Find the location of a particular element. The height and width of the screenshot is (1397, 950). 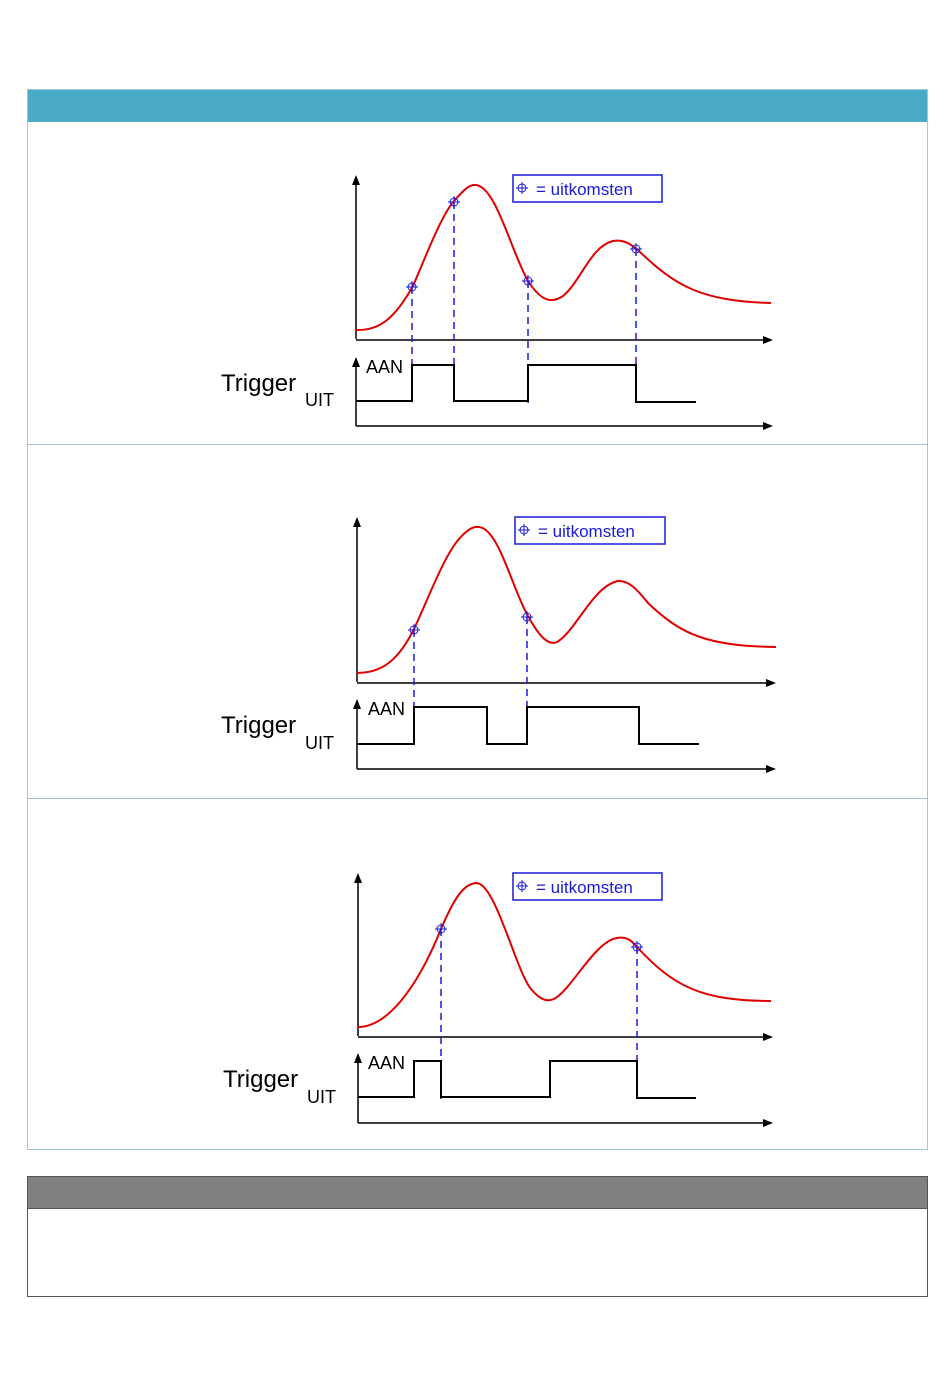

note-header-bar is located at coordinates (477, 1193).